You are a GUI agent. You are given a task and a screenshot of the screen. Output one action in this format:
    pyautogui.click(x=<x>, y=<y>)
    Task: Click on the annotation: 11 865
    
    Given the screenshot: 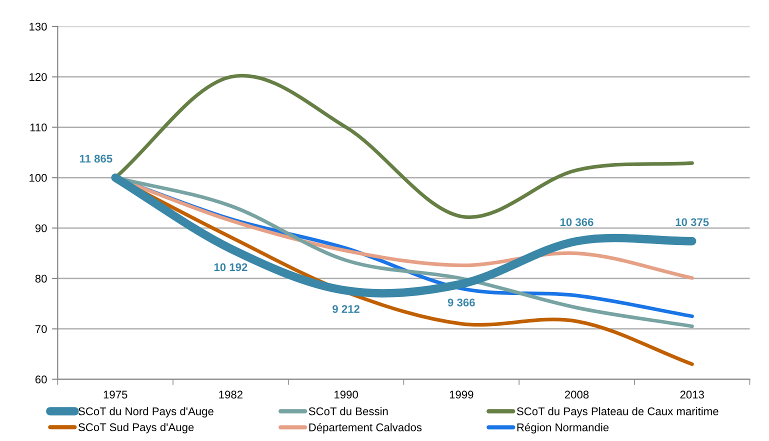 What is the action you would take?
    pyautogui.click(x=96, y=158)
    